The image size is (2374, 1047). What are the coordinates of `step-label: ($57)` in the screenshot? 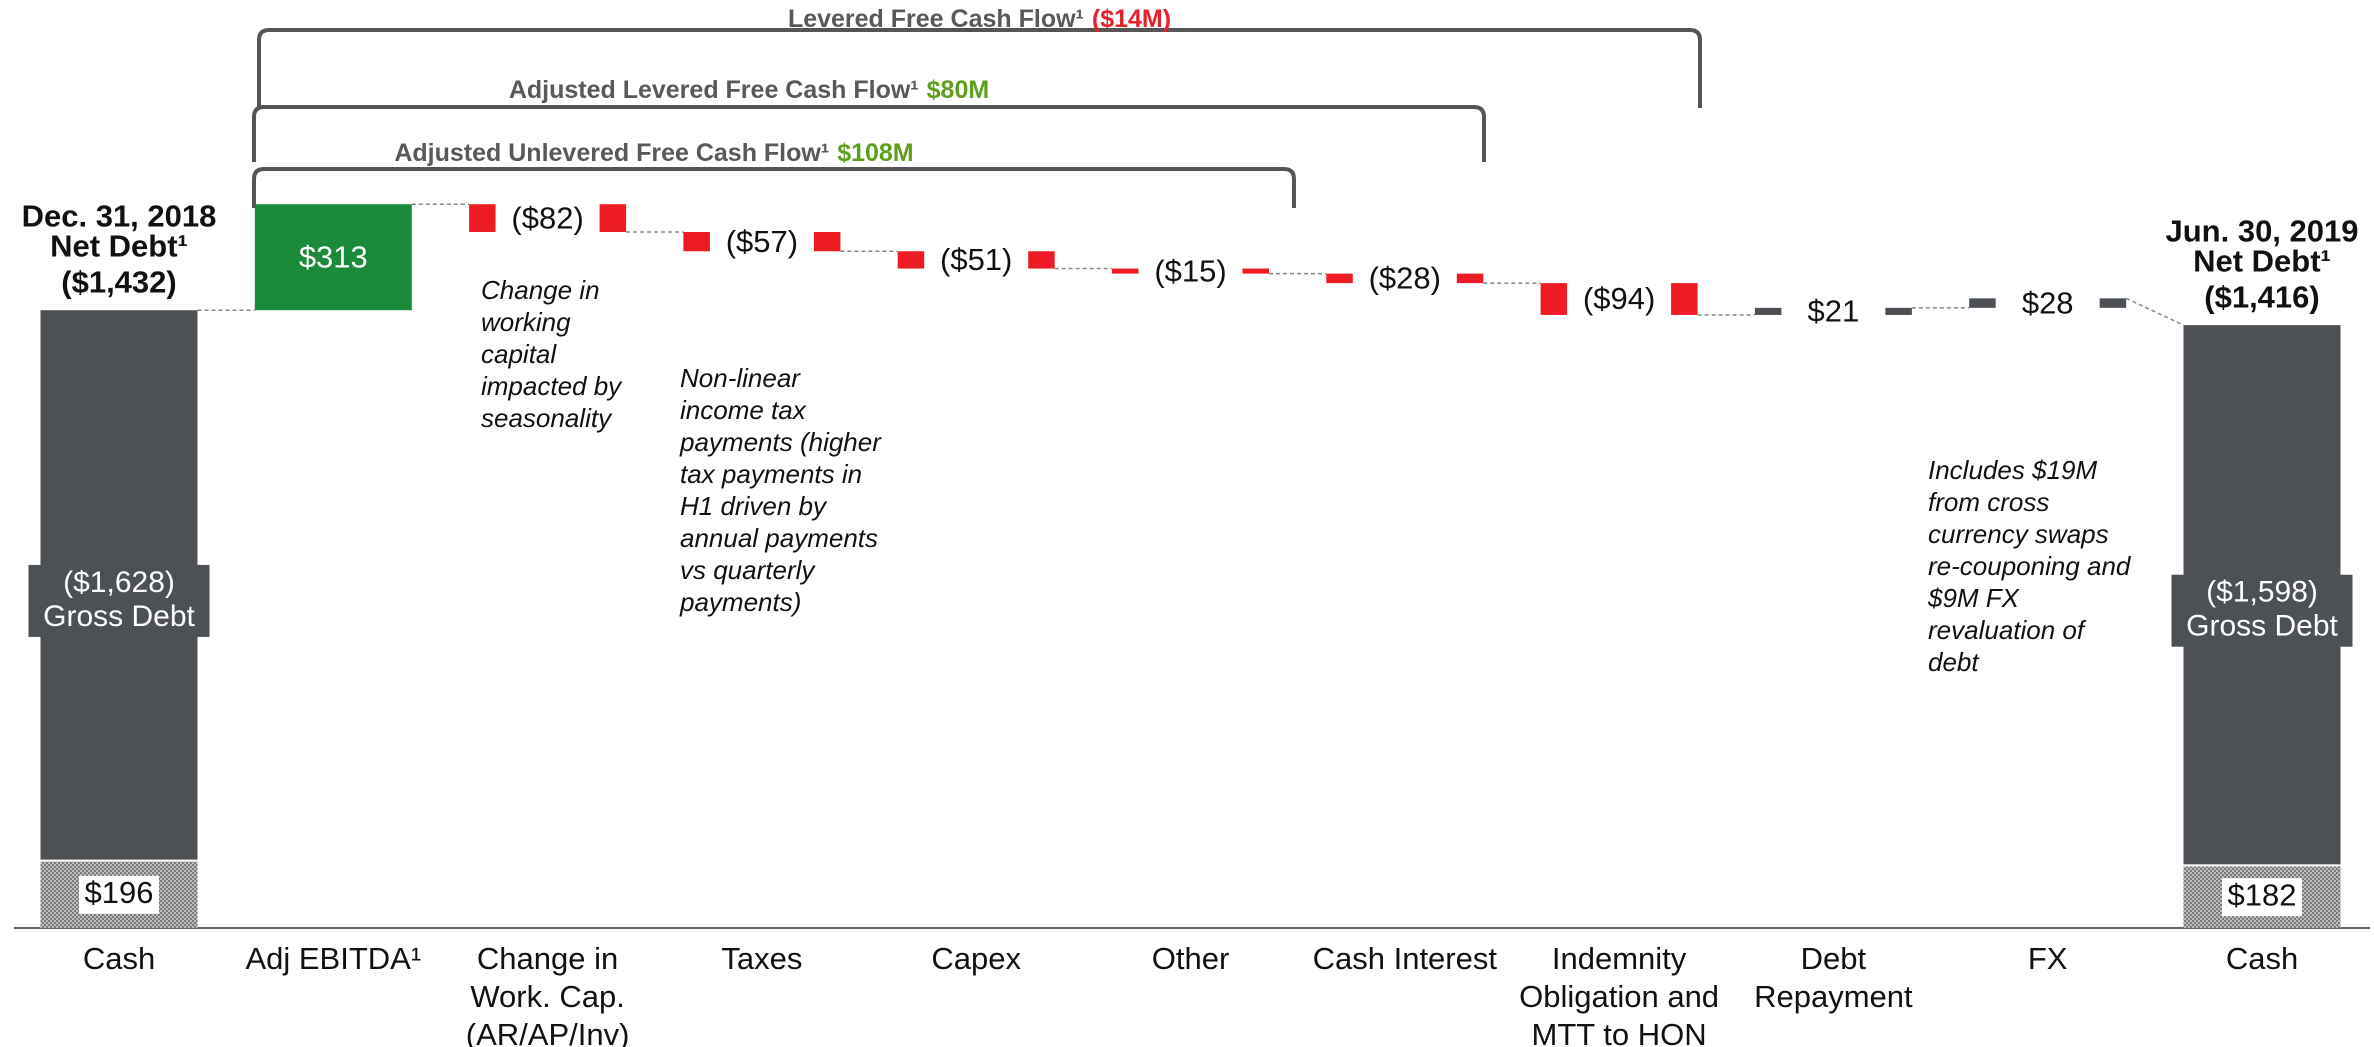 It's located at (762, 241).